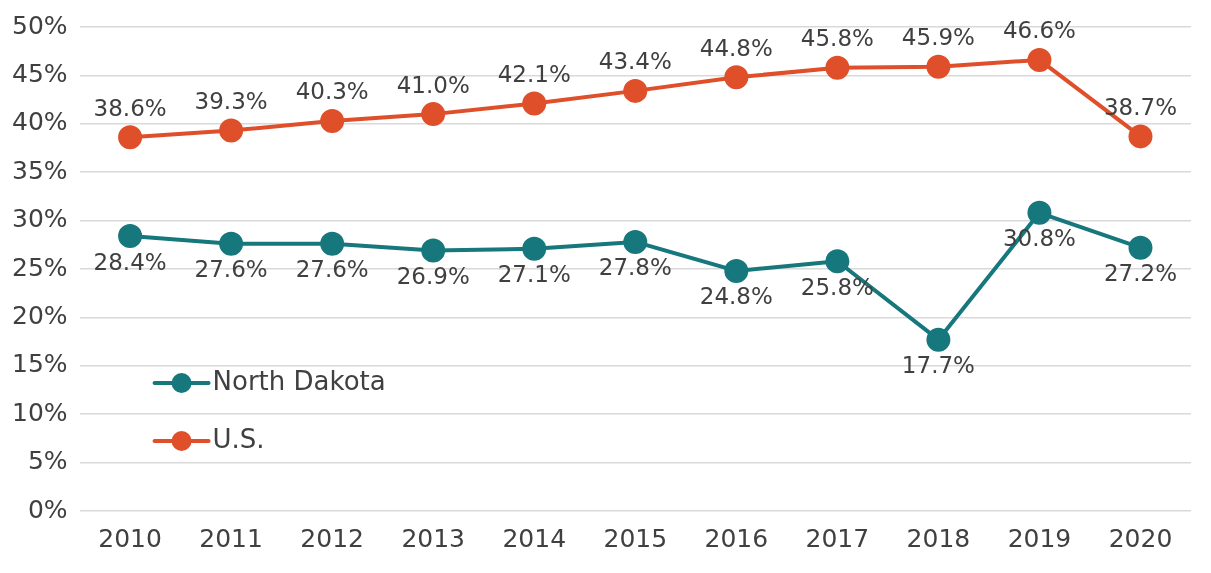  Describe the element at coordinates (130, 261) in the screenshot. I see `data-label: 28.4%` at that location.